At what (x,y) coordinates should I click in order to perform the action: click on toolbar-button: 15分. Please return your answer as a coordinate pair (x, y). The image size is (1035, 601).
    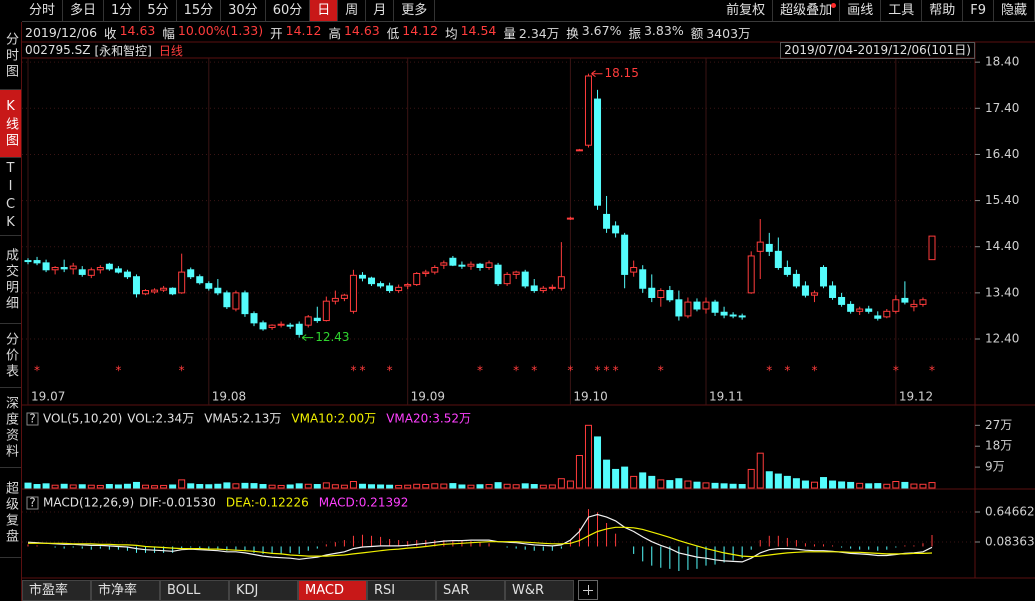
    Looking at the image, I should click on (199, 10).